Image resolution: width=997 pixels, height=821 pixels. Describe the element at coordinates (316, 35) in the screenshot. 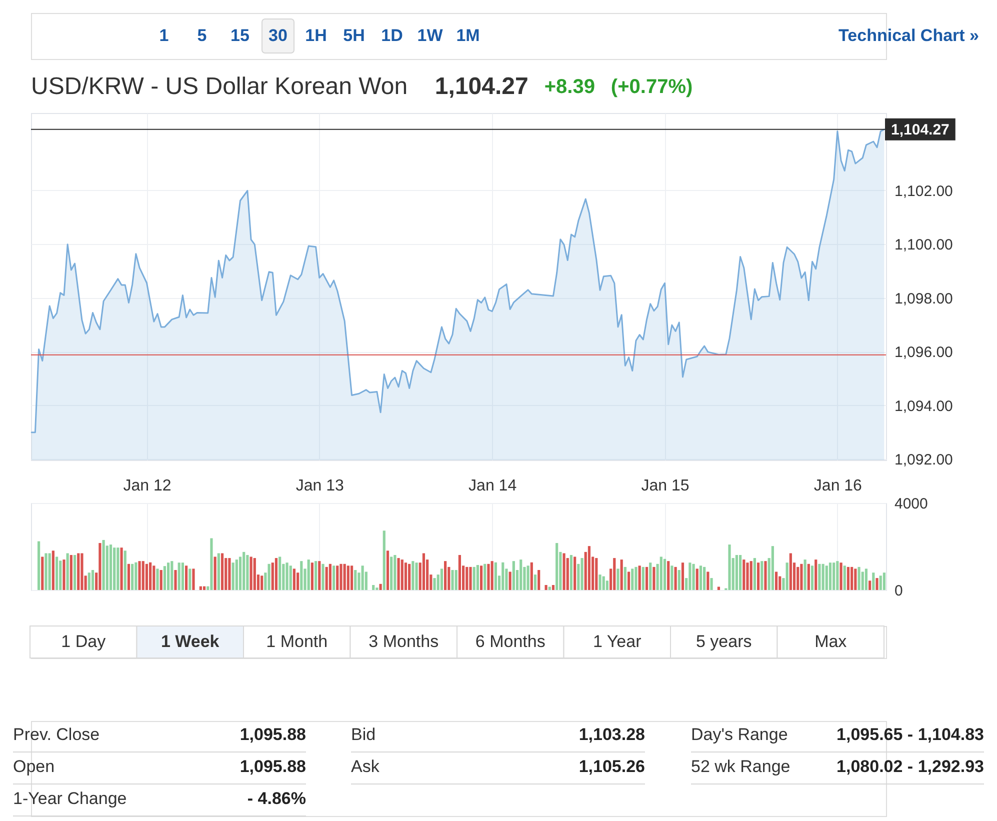

I see `text: 1H` at that location.